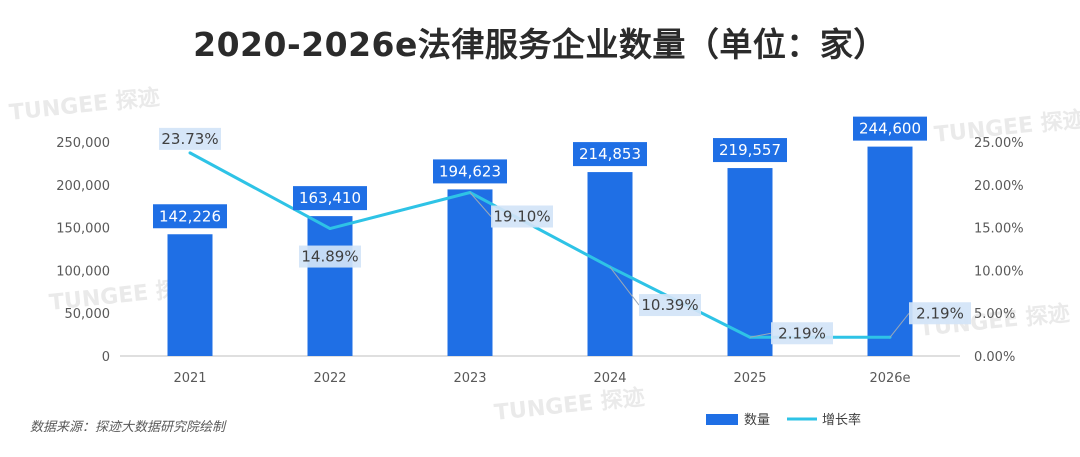 This screenshot has width=1080, height=457. Describe the element at coordinates (329, 378) in the screenshot. I see `x-tick-label: 2022` at that location.